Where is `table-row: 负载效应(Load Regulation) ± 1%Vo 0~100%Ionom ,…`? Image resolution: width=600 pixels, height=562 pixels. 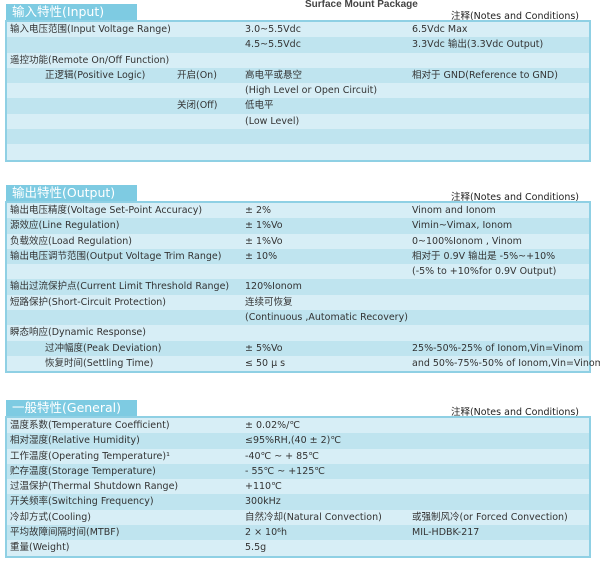
table-row: 负载效应(Load Regulation) ± 1%Vo 0~100%Ionom ,… is located at coordinates (298, 241).